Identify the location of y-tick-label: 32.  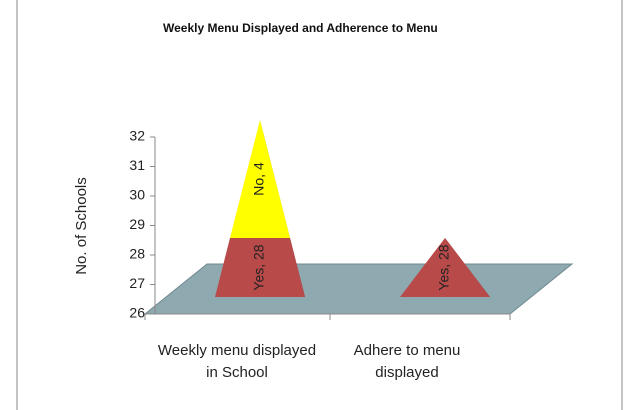
(137, 136).